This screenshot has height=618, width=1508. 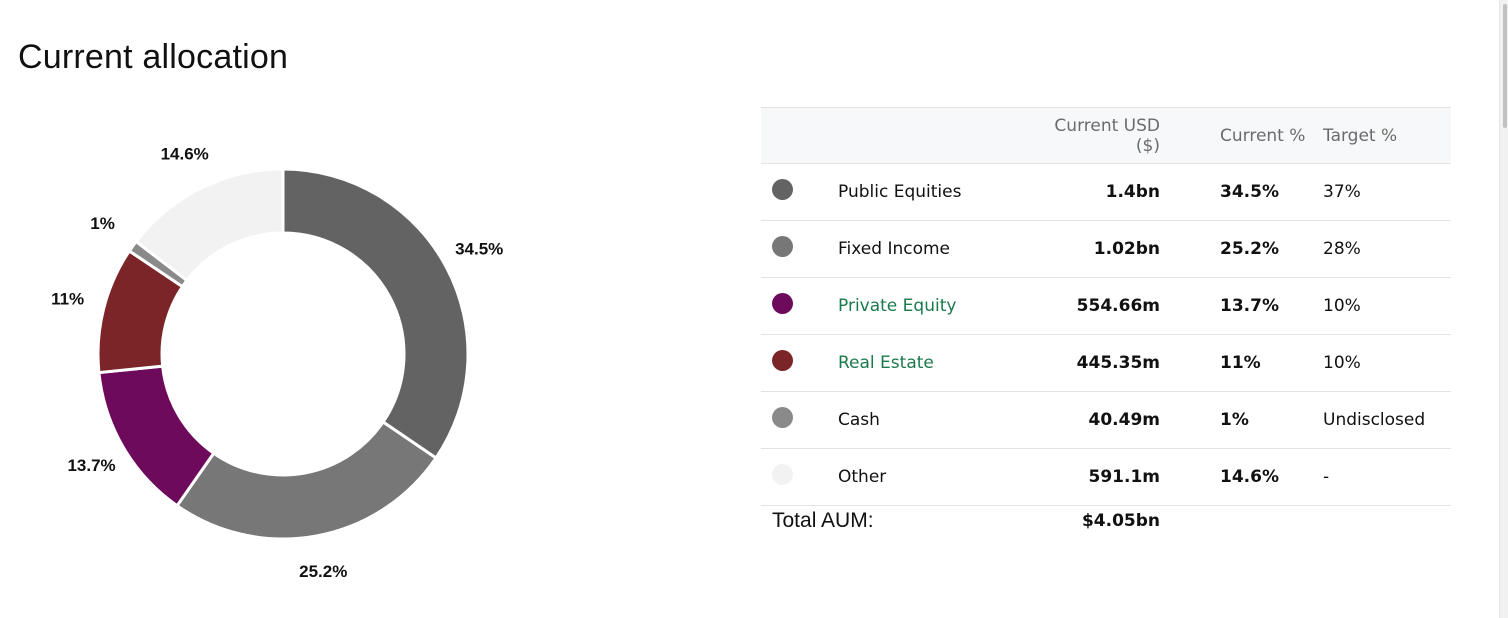 What do you see at coordinates (102, 223) in the screenshot?
I see `donut-data-label: 1%` at bounding box center [102, 223].